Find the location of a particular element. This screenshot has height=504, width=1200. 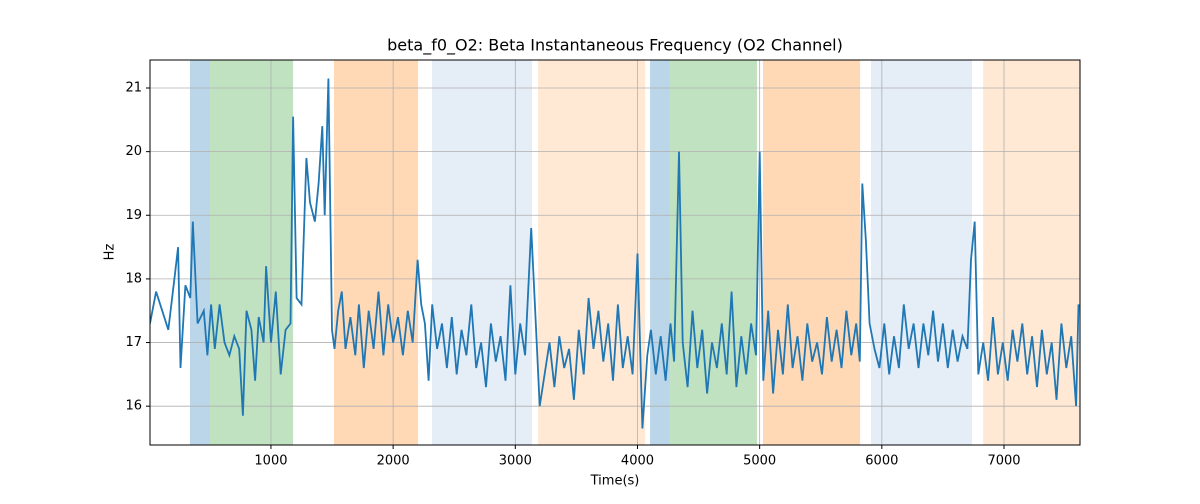

x-tick-label: 6000 is located at coordinates (881, 461).